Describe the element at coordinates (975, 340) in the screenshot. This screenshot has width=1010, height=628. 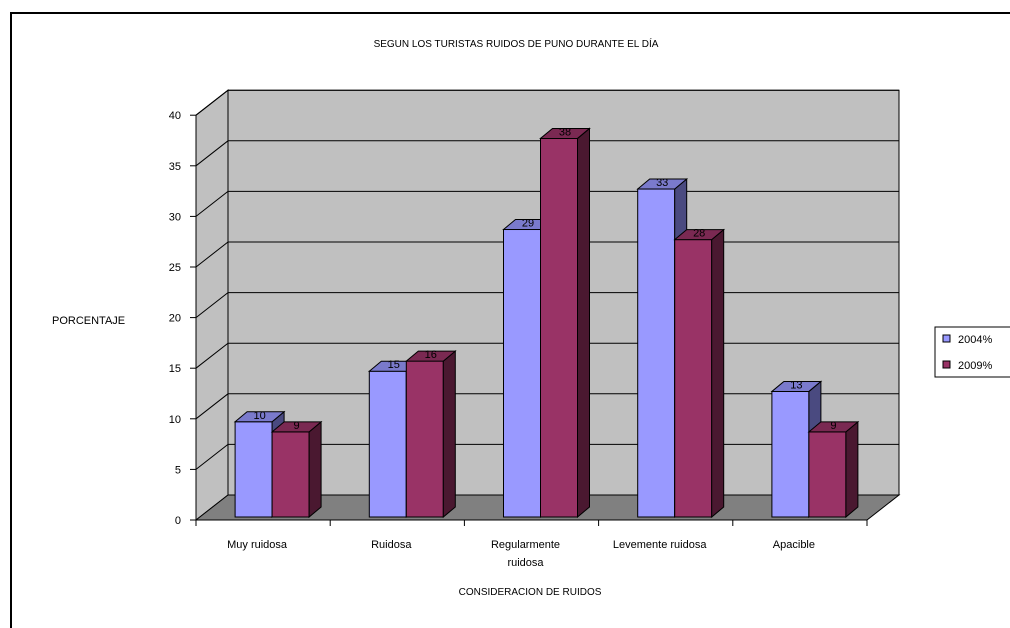
I see `legend-label-2004: 2004%` at that location.